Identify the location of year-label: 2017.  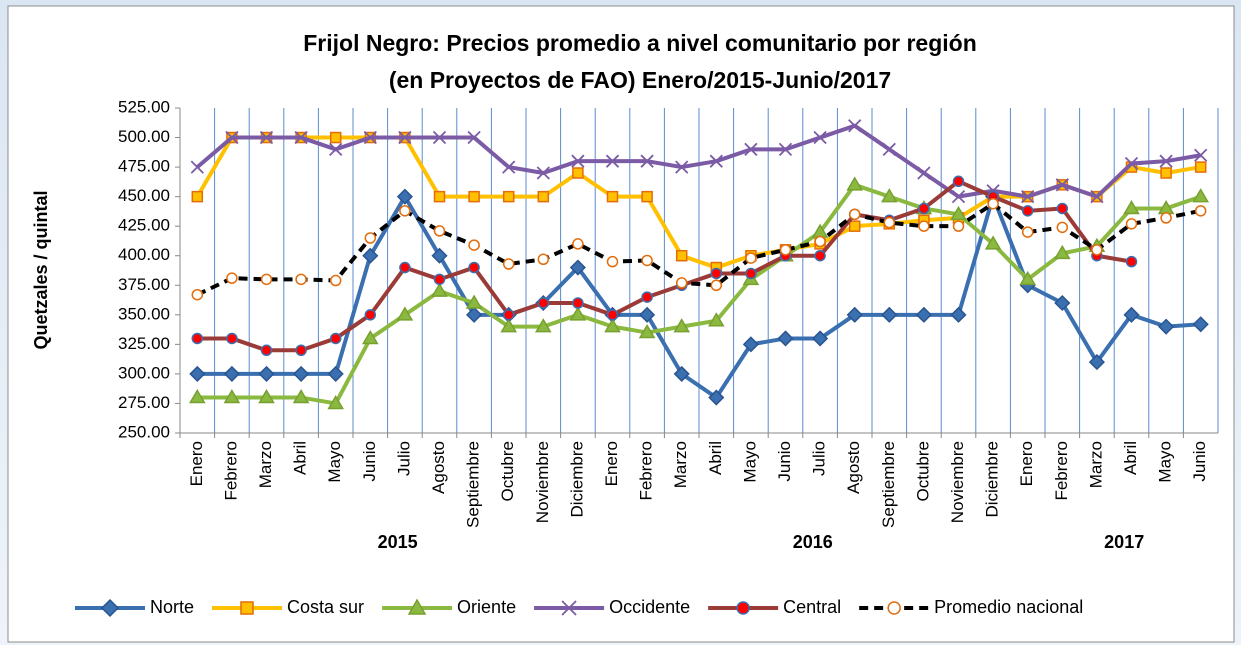
(1124, 542).